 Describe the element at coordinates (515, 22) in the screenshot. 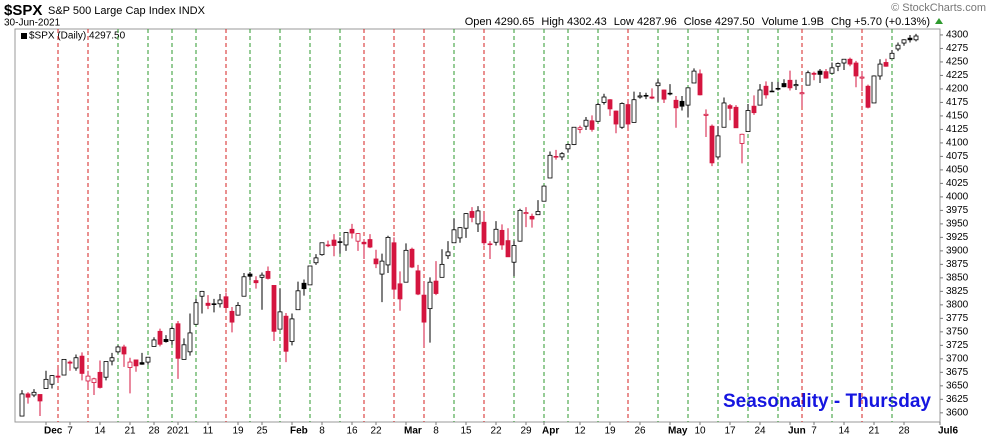

I see `stat-value: 4290.65` at that location.